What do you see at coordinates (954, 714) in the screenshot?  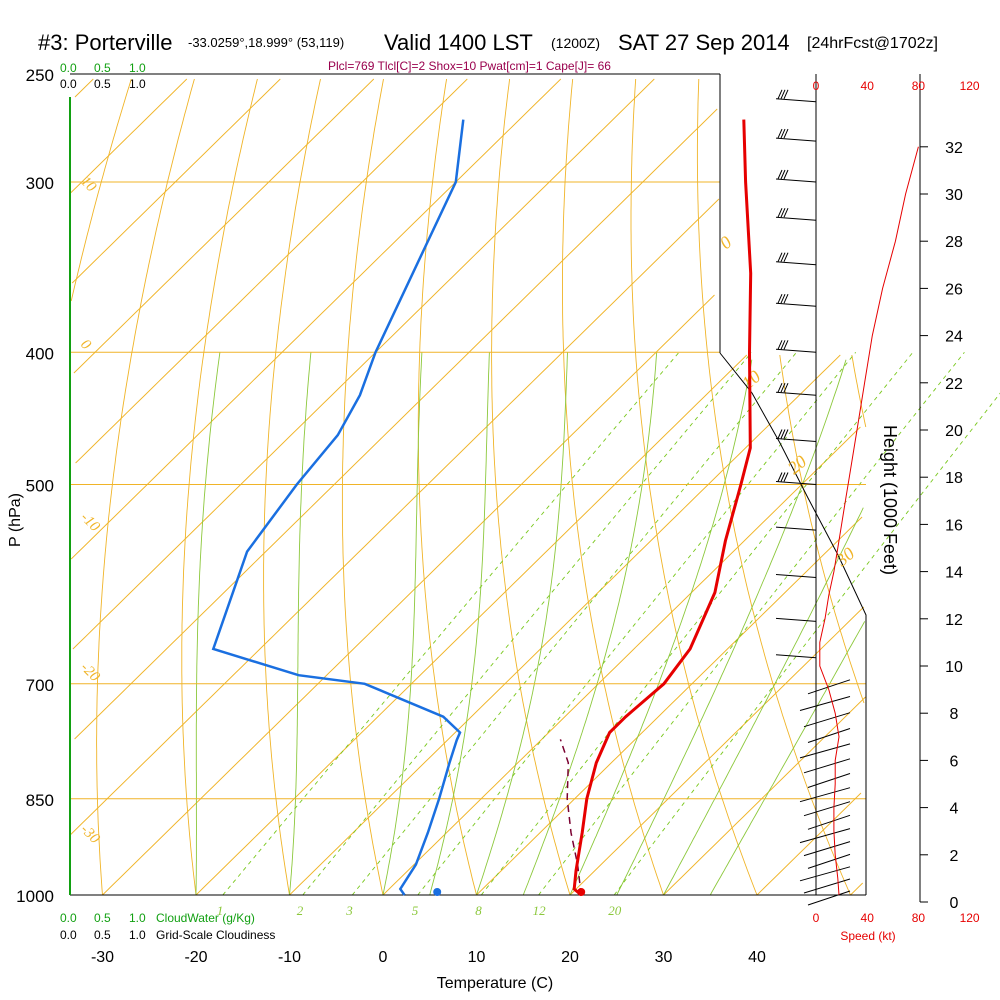 I see `height-tick-label: 8` at bounding box center [954, 714].